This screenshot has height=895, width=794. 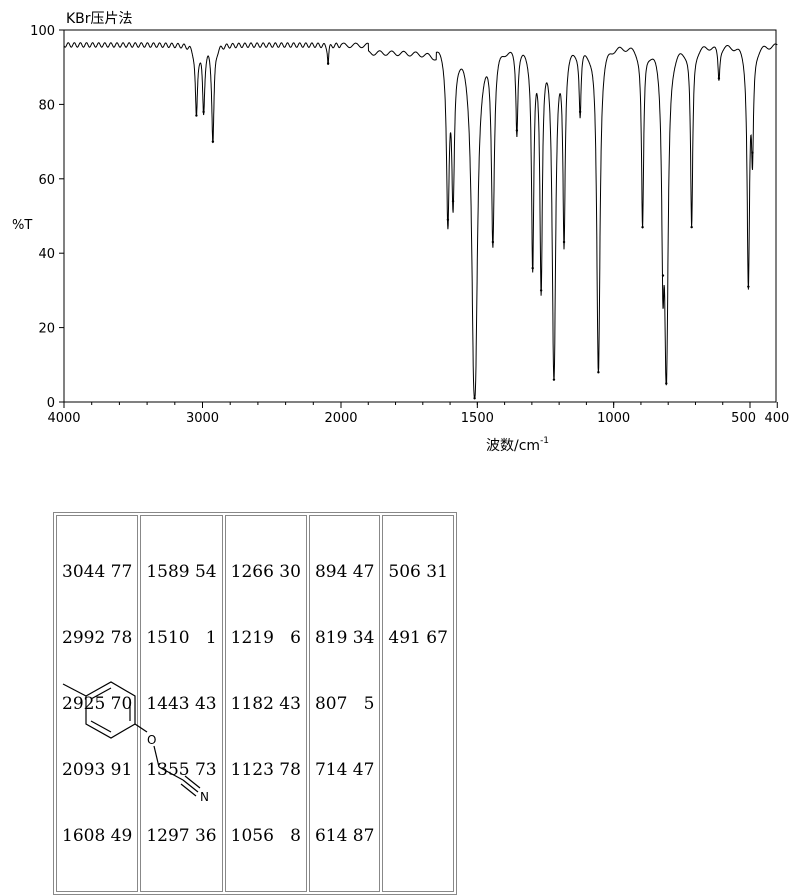 I want to click on x-tick-label: 1000, so click(x=613, y=418).